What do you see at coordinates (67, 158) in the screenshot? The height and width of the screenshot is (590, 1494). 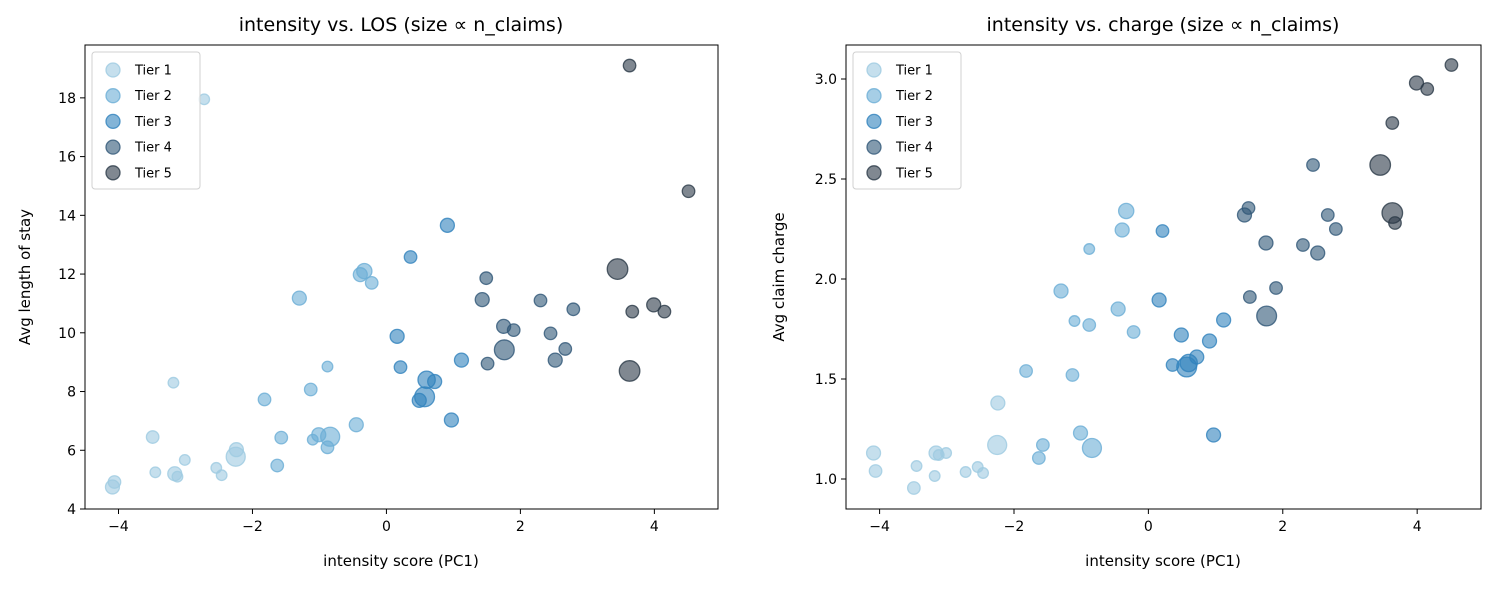 I see `y-tick-label: 16` at bounding box center [67, 158].